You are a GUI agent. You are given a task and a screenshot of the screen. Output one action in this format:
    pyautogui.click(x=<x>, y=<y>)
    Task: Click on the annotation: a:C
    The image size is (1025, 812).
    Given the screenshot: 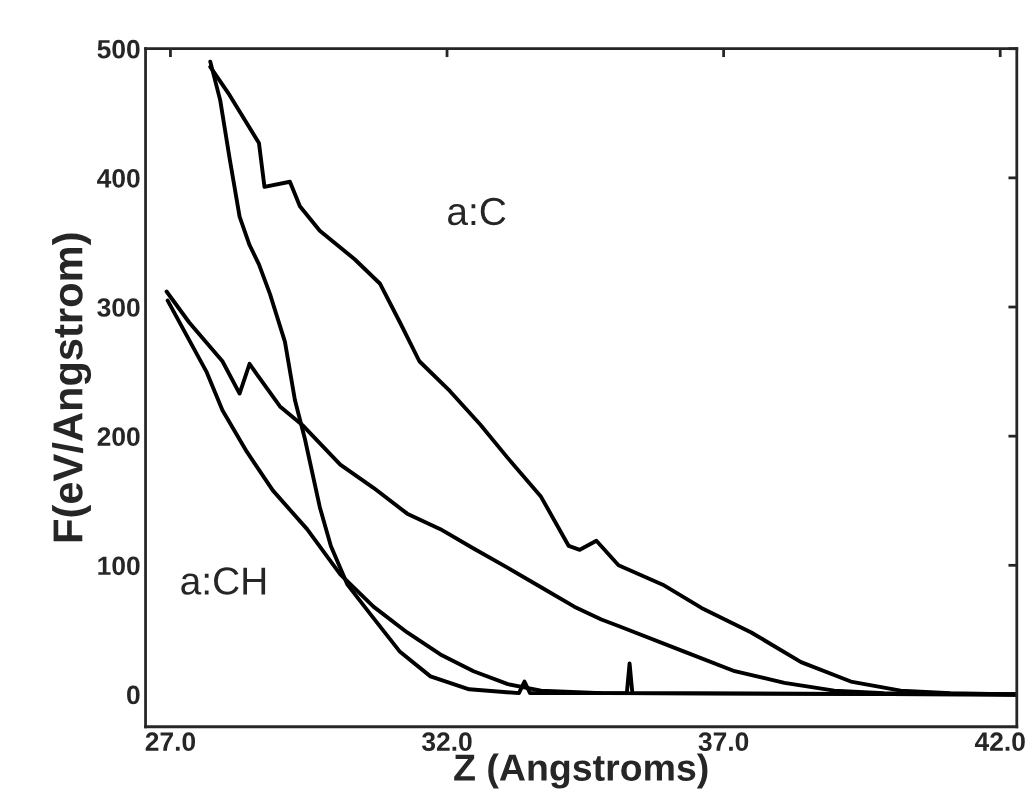 What is the action you would take?
    pyautogui.click(x=477, y=211)
    